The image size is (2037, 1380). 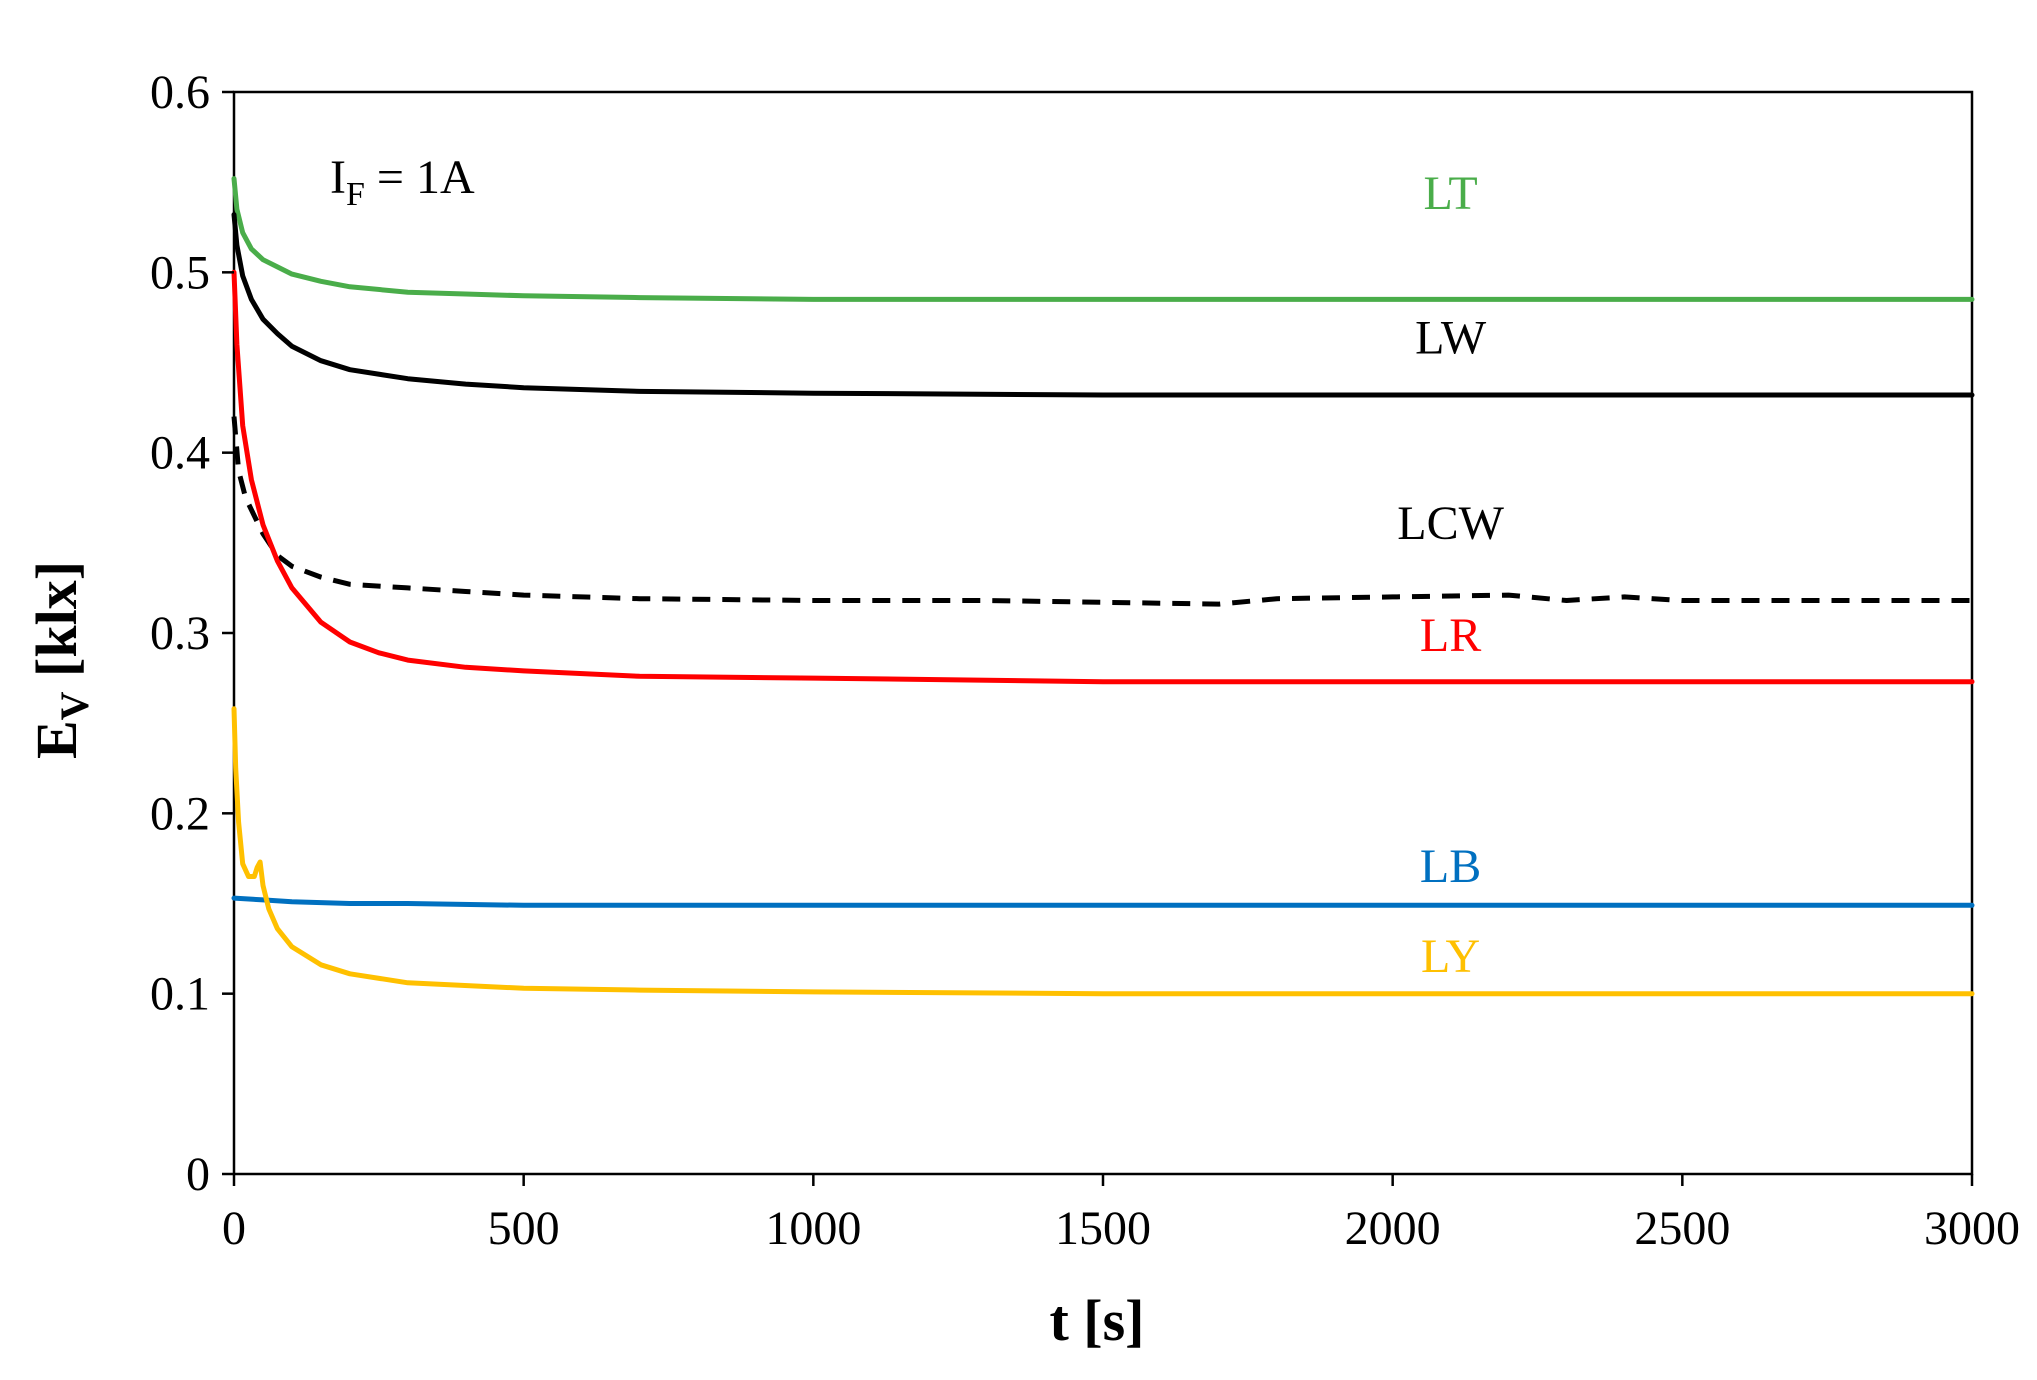 What do you see at coordinates (1393, 1228) in the screenshot?
I see `x-tick-label: 2000` at bounding box center [1393, 1228].